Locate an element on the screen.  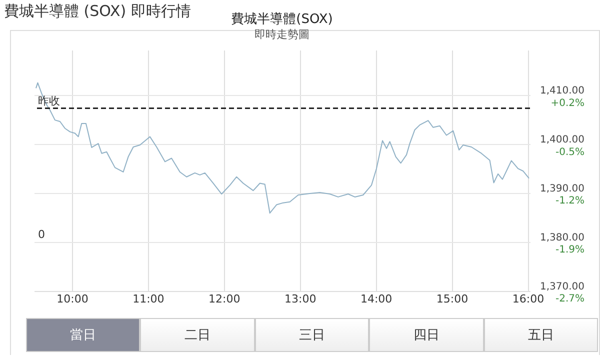
chart-title: 費城半導體(SOX) is located at coordinates (282, 19).